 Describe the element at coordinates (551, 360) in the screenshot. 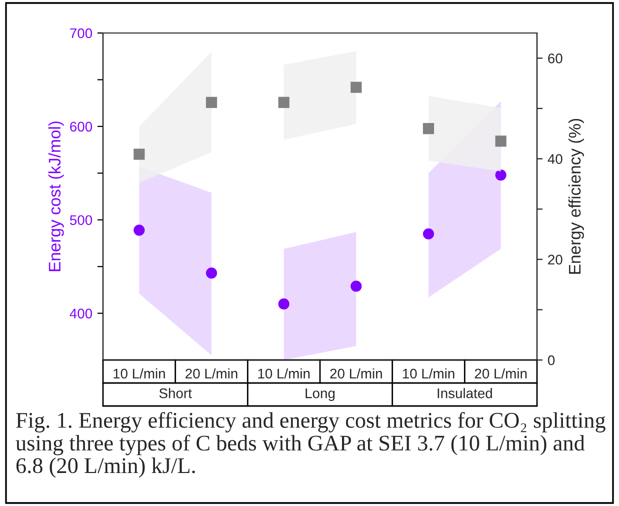

I see `y2-tick-label: 0` at that location.